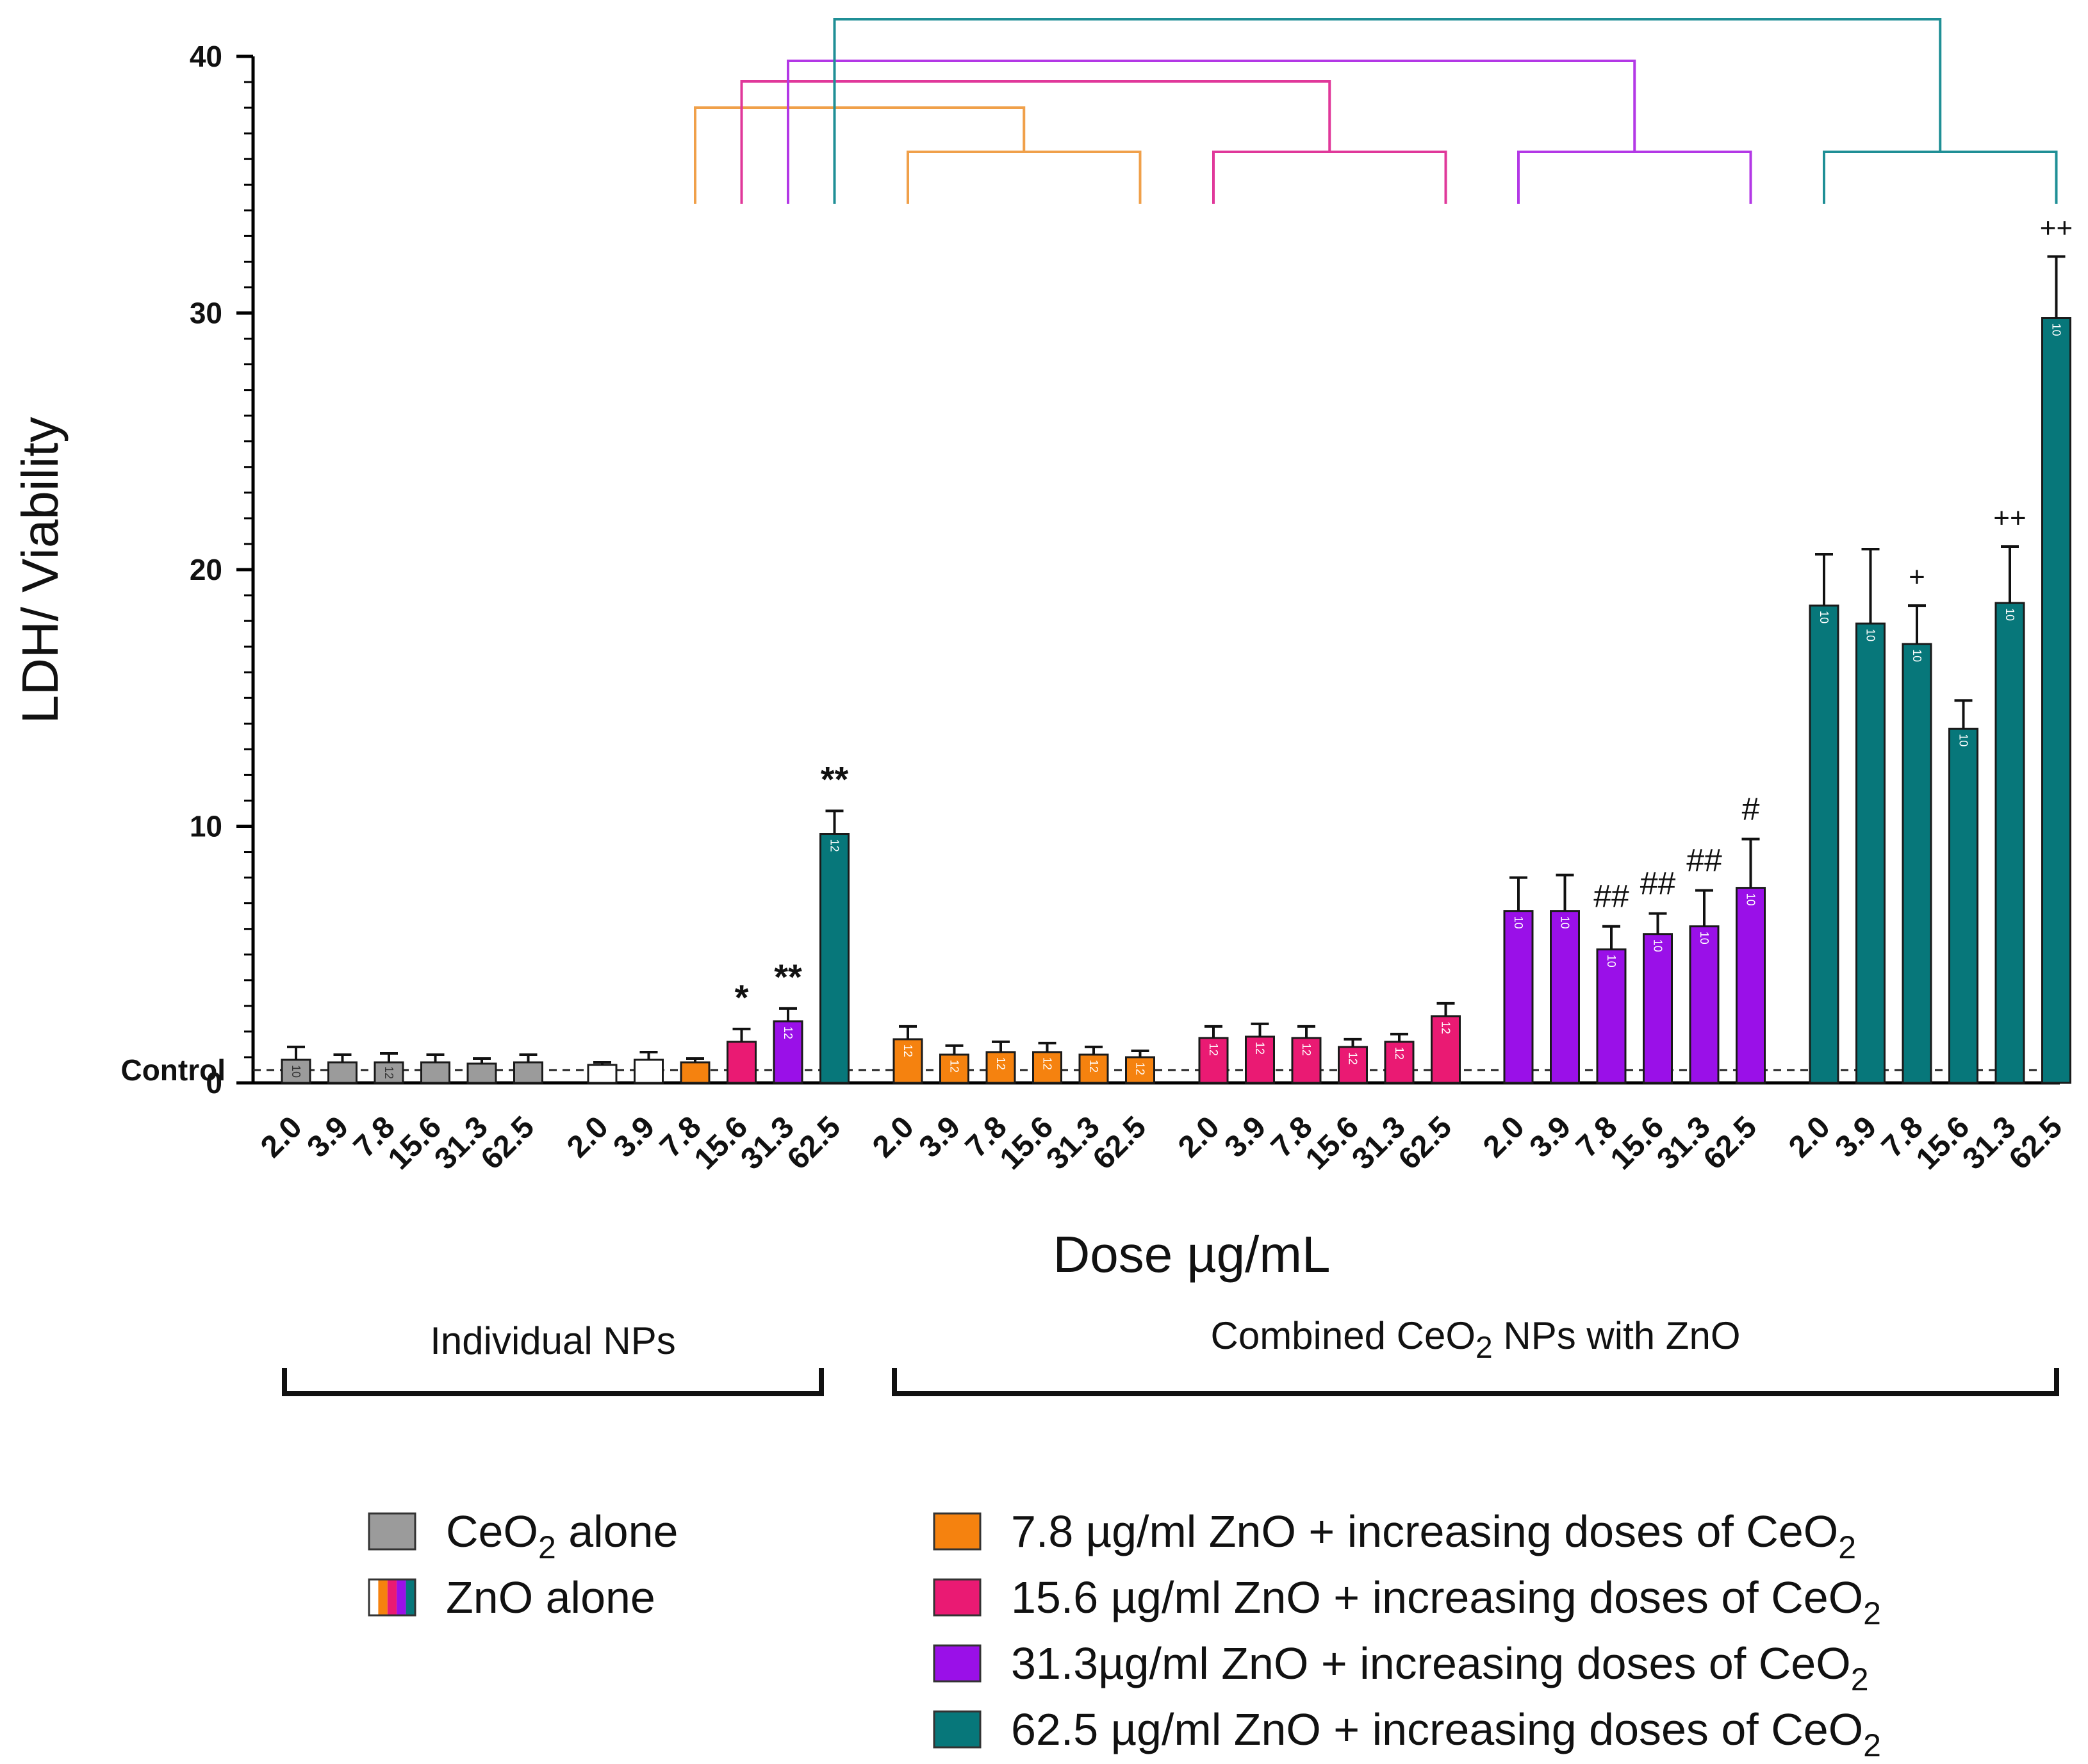  What do you see at coordinates (1440, 1667) in the screenshot?
I see `legend-label: 31.3µg/ml ZnO + increasing doses of CeO2` at bounding box center [1440, 1667].